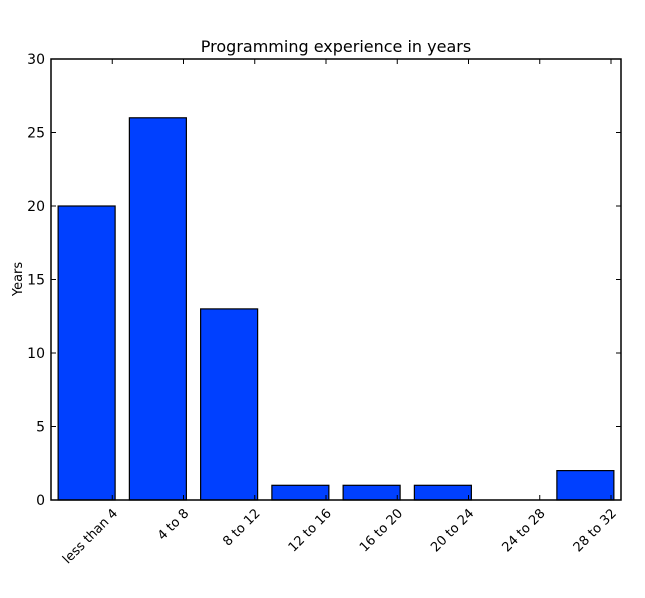  Describe the element at coordinates (90, 536) in the screenshot. I see `x-tick-label: less than 4` at that location.